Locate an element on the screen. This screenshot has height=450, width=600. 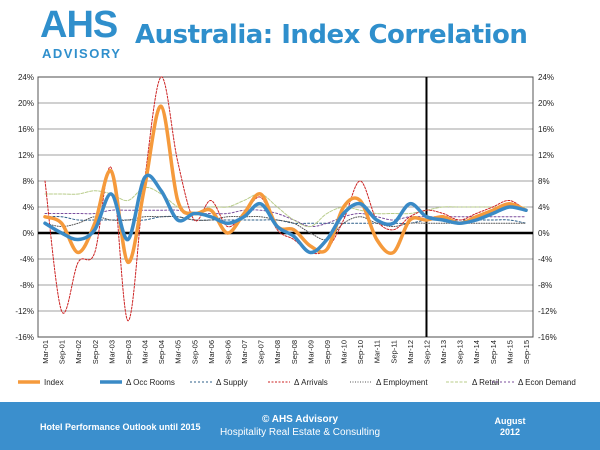
y-tick-right: 12% is located at coordinates (546, 155).